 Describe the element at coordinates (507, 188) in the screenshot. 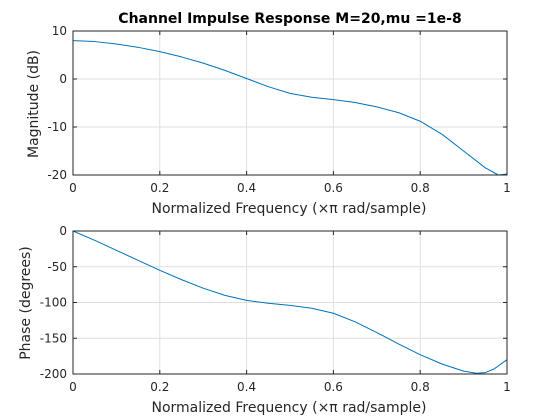

I see `magnitude-x-tick-label-5: 1` at that location.